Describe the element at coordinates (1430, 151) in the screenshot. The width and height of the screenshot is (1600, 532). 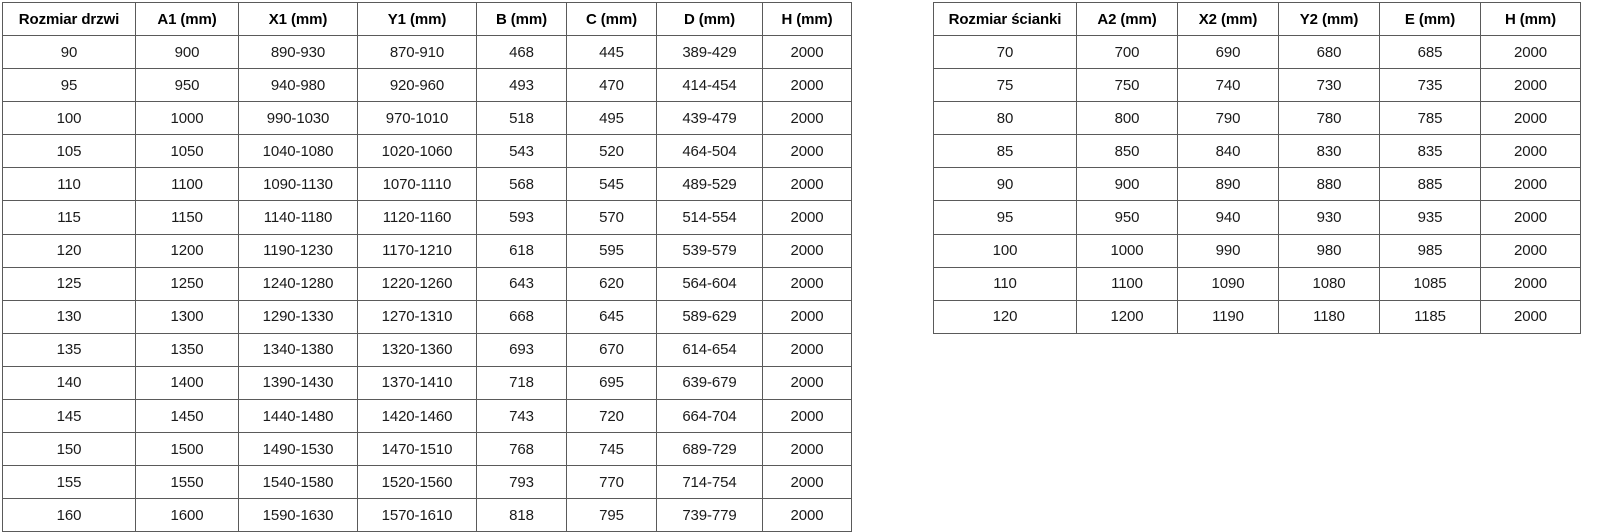
I see `table-cell: 835` at that location.